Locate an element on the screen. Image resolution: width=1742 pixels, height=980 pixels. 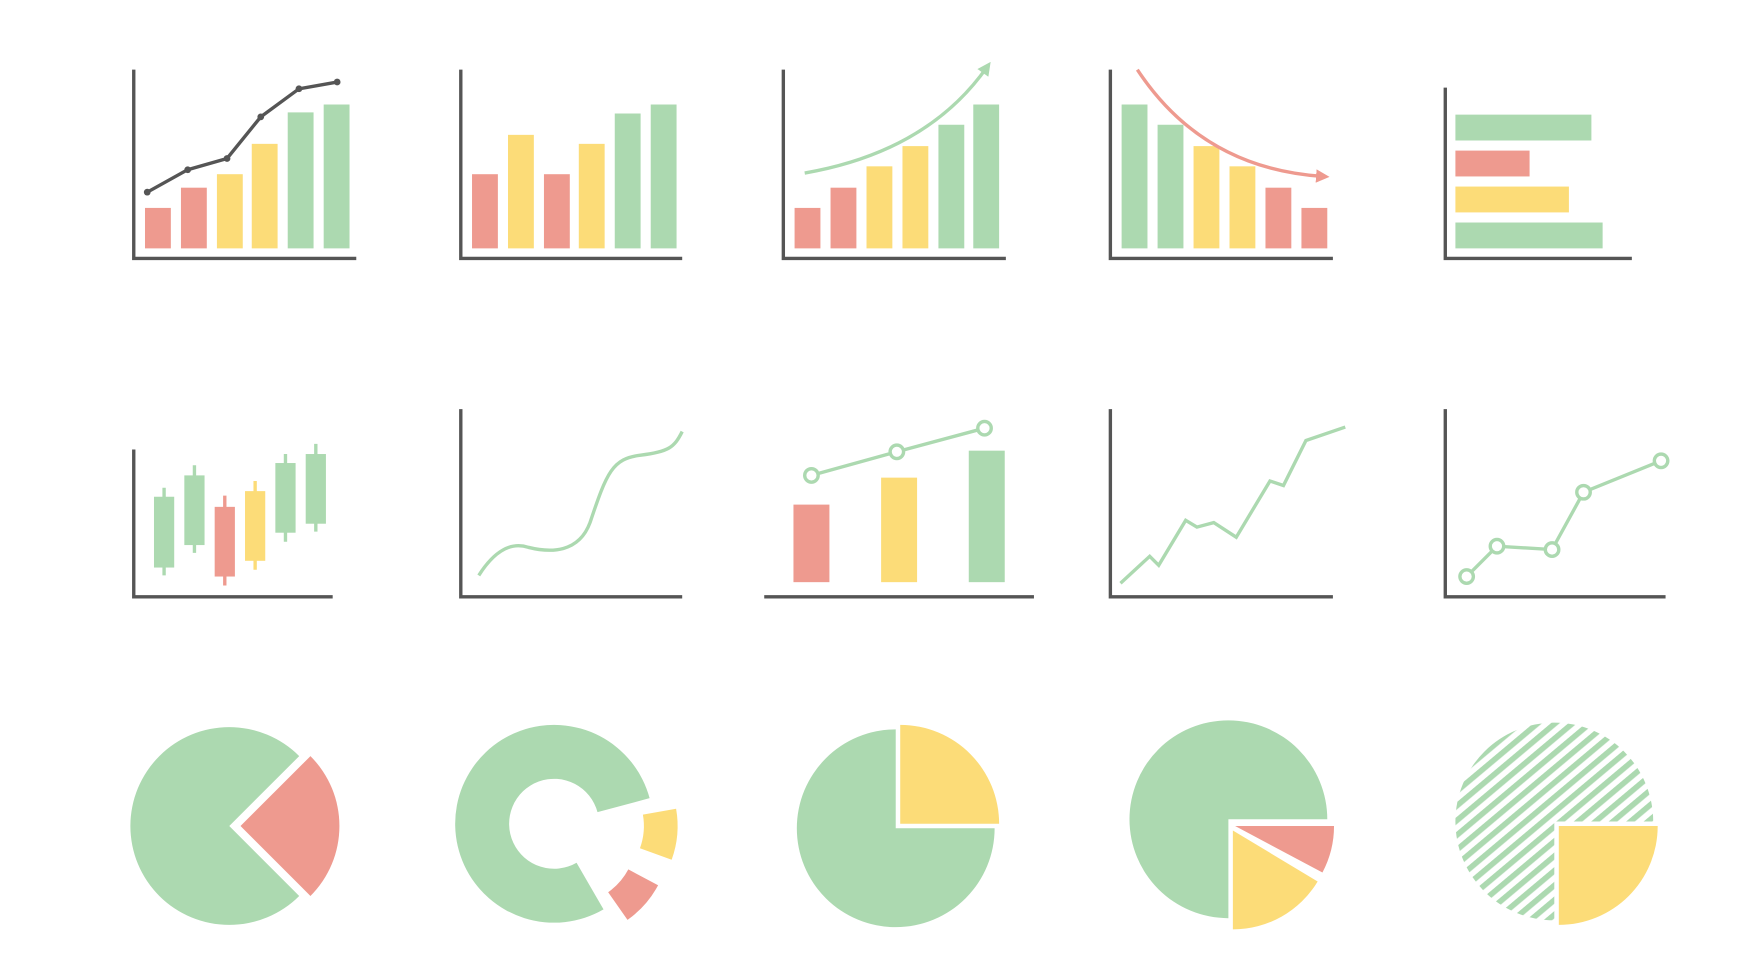
zigzag-line-chart-icon is located at coordinates (1227, 504).